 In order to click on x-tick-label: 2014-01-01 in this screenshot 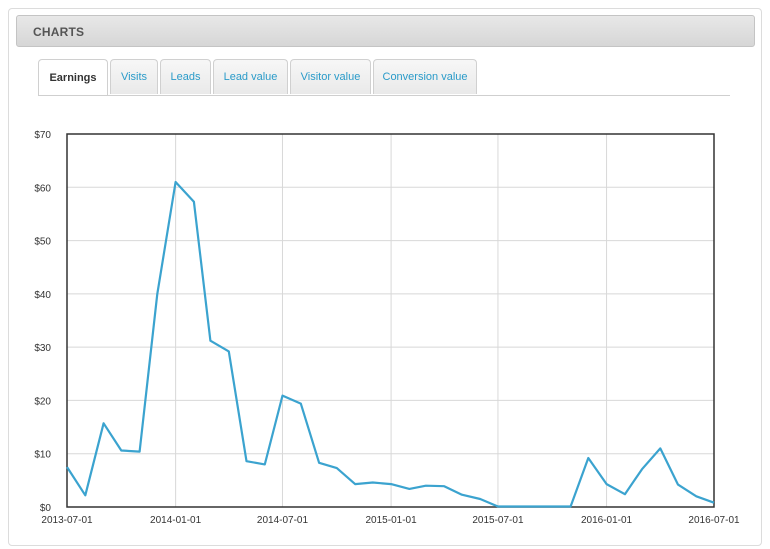, I will do `click(176, 520)`.